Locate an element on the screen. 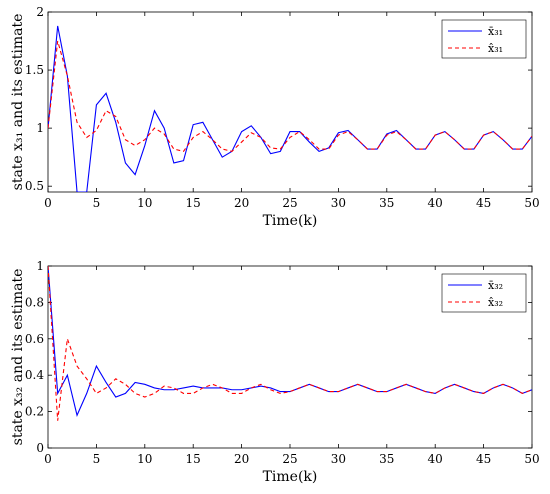 The height and width of the screenshot is (494, 550). legend-label-2: x̂₃₂ is located at coordinates (495, 302).